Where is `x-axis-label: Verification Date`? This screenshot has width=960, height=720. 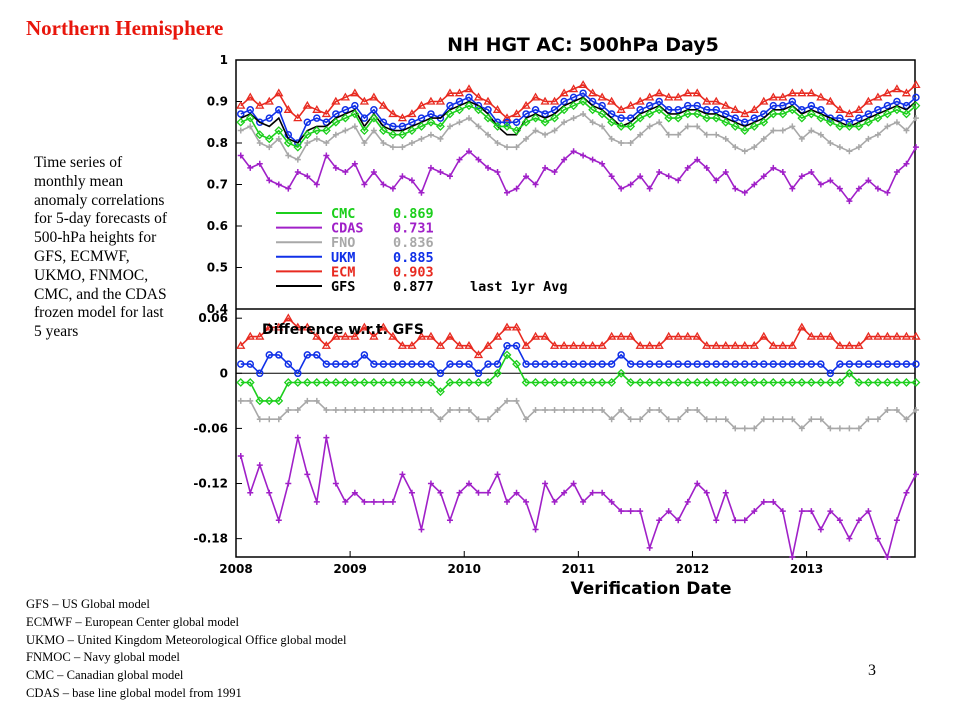
x-axis-label: Verification Date is located at coordinates (650, 589).